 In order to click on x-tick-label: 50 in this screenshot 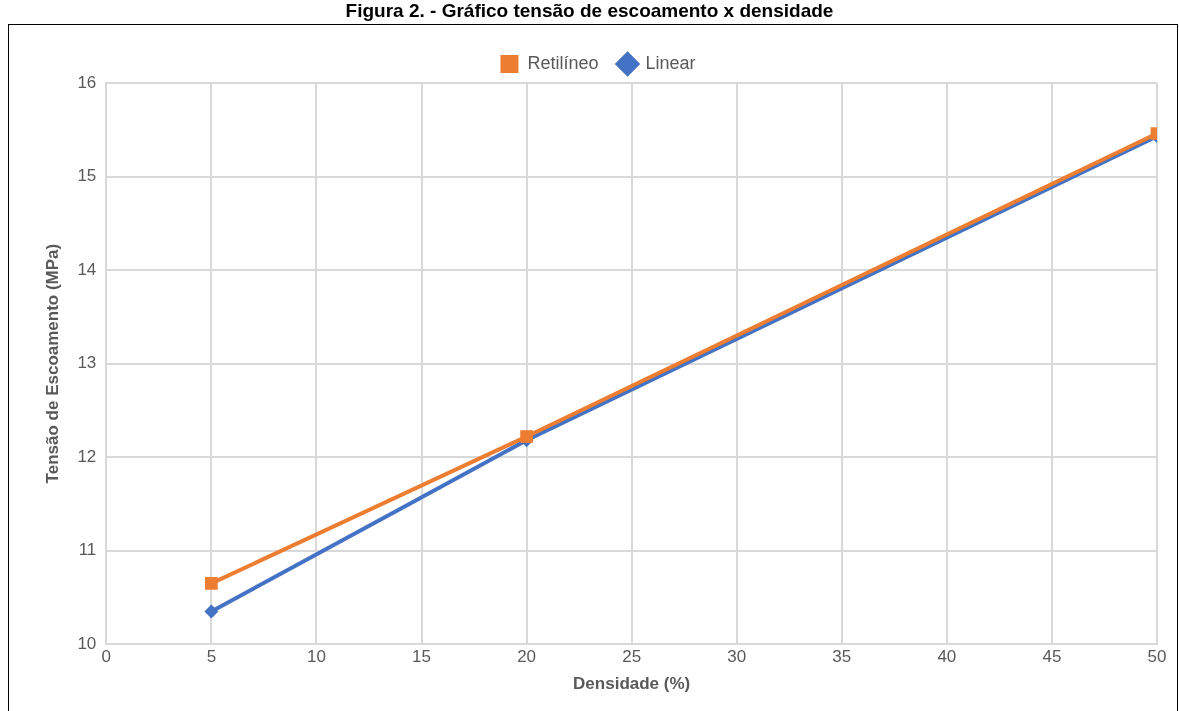, I will do `click(1157, 657)`.